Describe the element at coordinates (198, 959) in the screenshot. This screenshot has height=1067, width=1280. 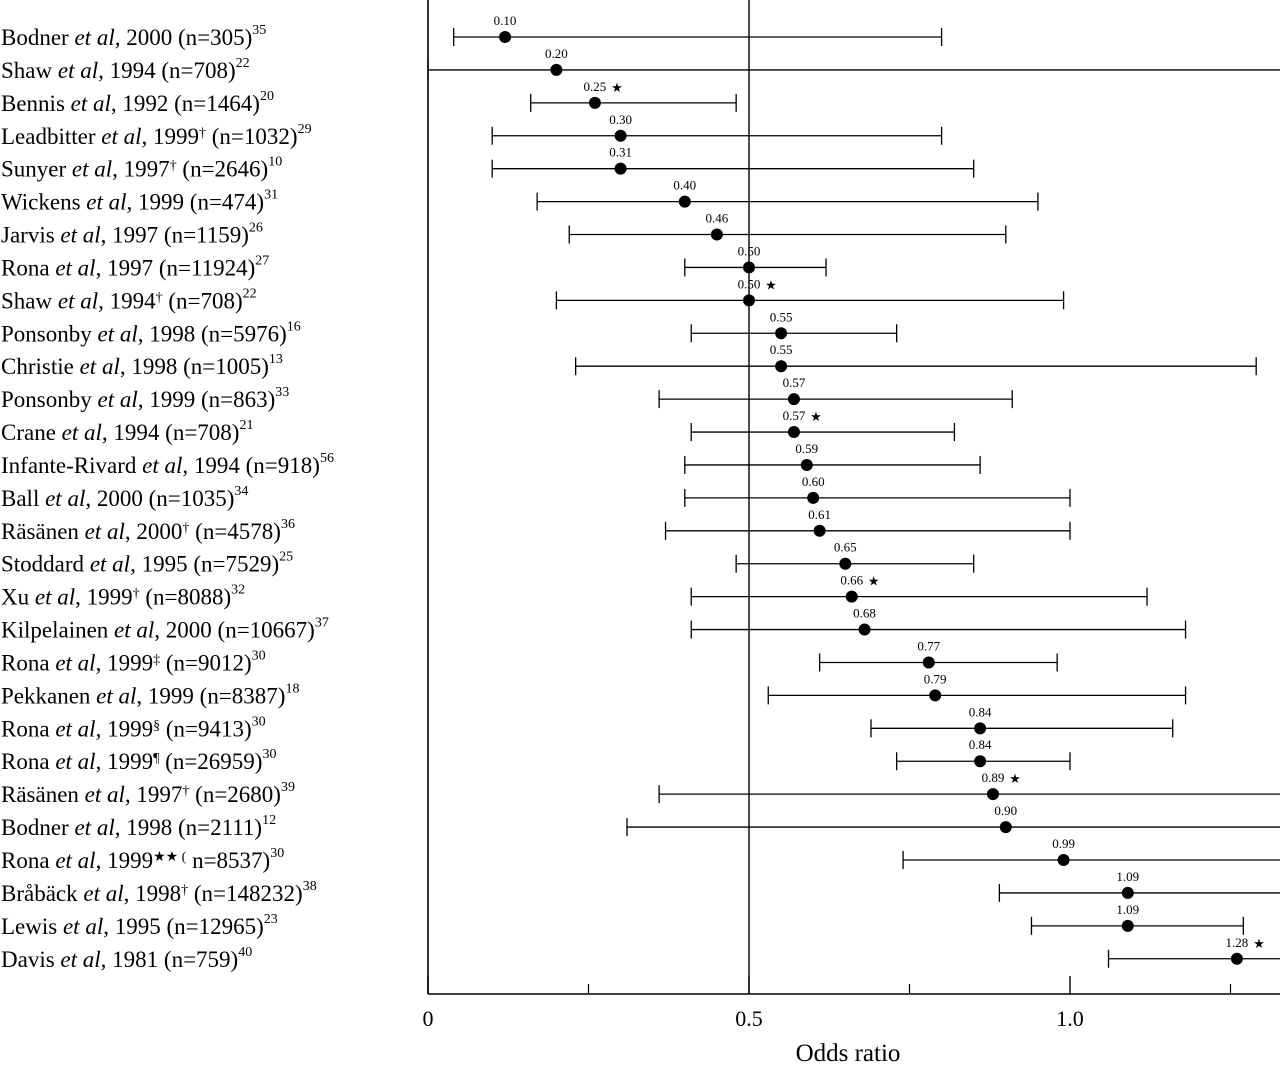
I see `study-sample-size: (n=759)` at that location.